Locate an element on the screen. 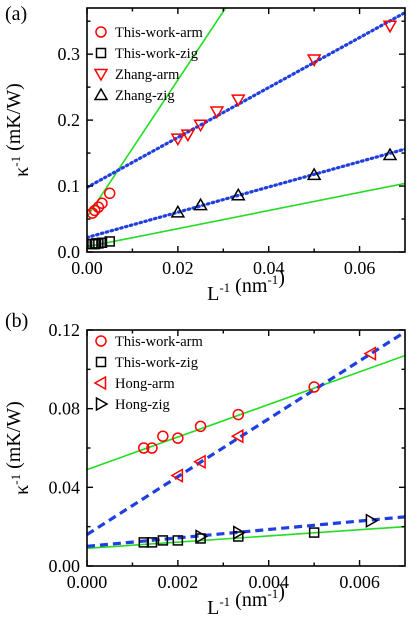 This screenshot has width=415, height=623. legend-label: Zhang-zig is located at coordinates (145, 96).